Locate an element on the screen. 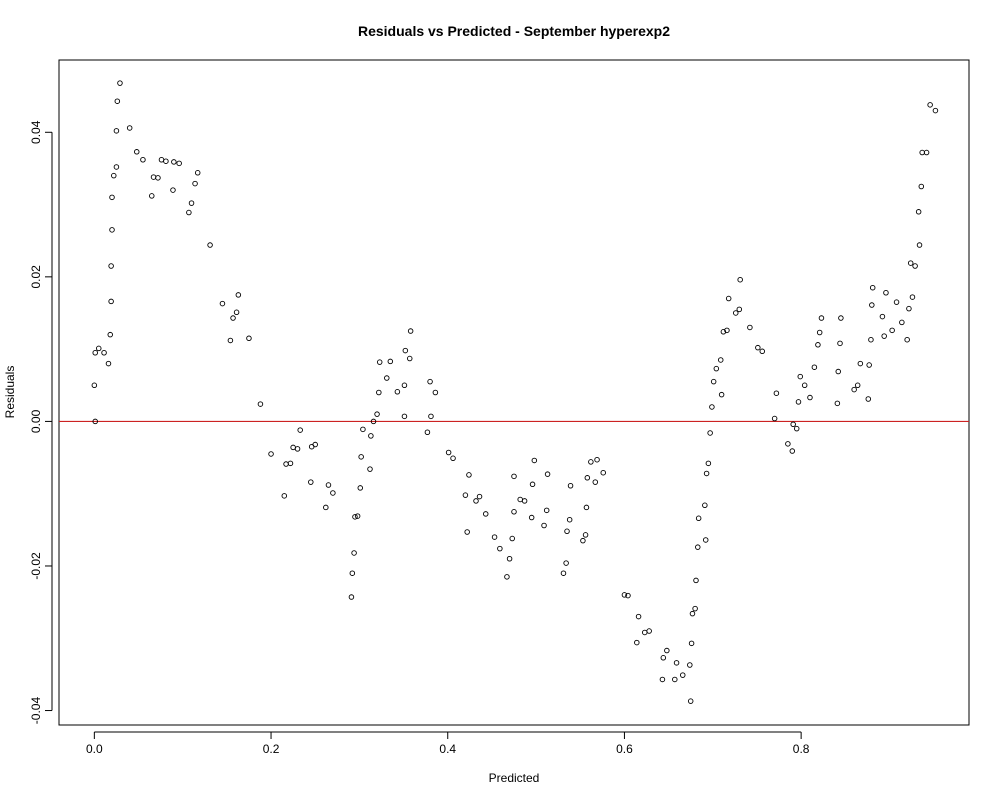 This screenshot has height=800, width=1000. x-axis-label: Predicted is located at coordinates (514, 778).